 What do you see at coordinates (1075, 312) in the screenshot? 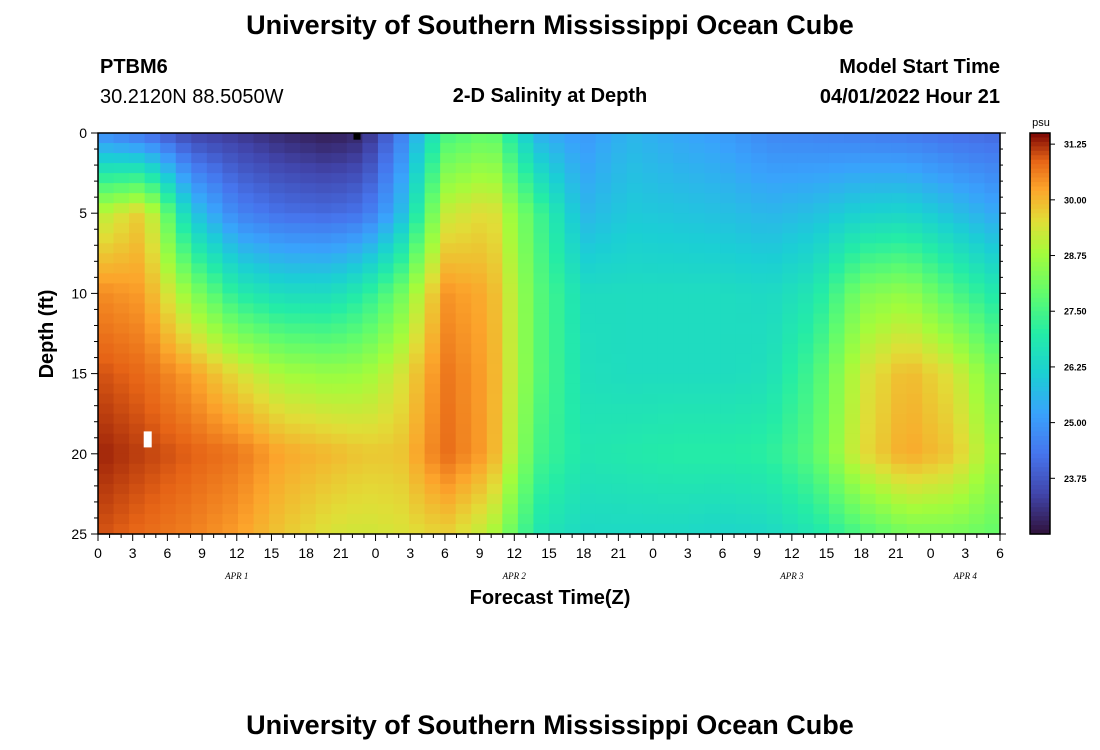
I see `colorbar-tick-label: 27.50` at bounding box center [1075, 312].